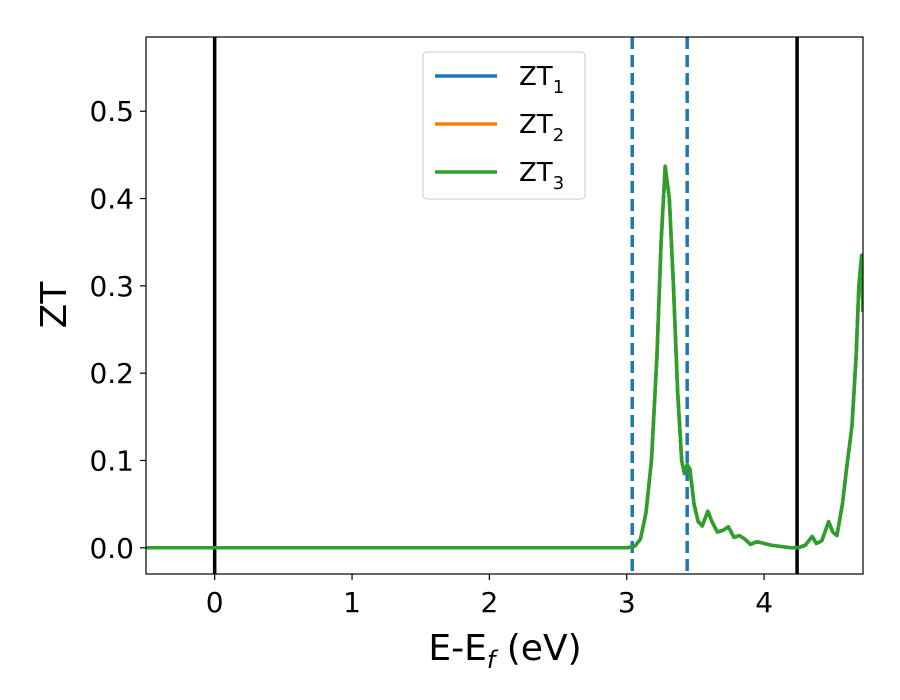 This screenshot has height=700, width=900. I want to click on legend-box, so click(504, 125).